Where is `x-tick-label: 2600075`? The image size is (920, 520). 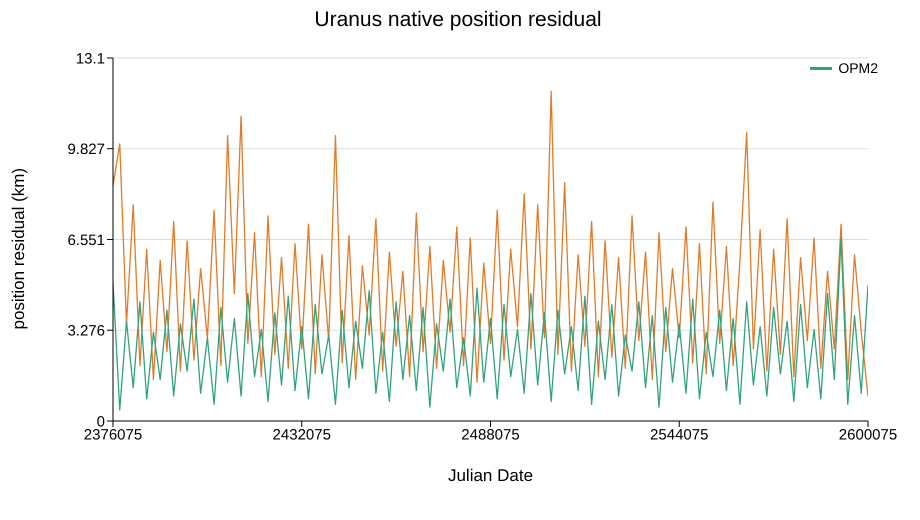 x-tick-label: 2600075 is located at coordinates (868, 435).